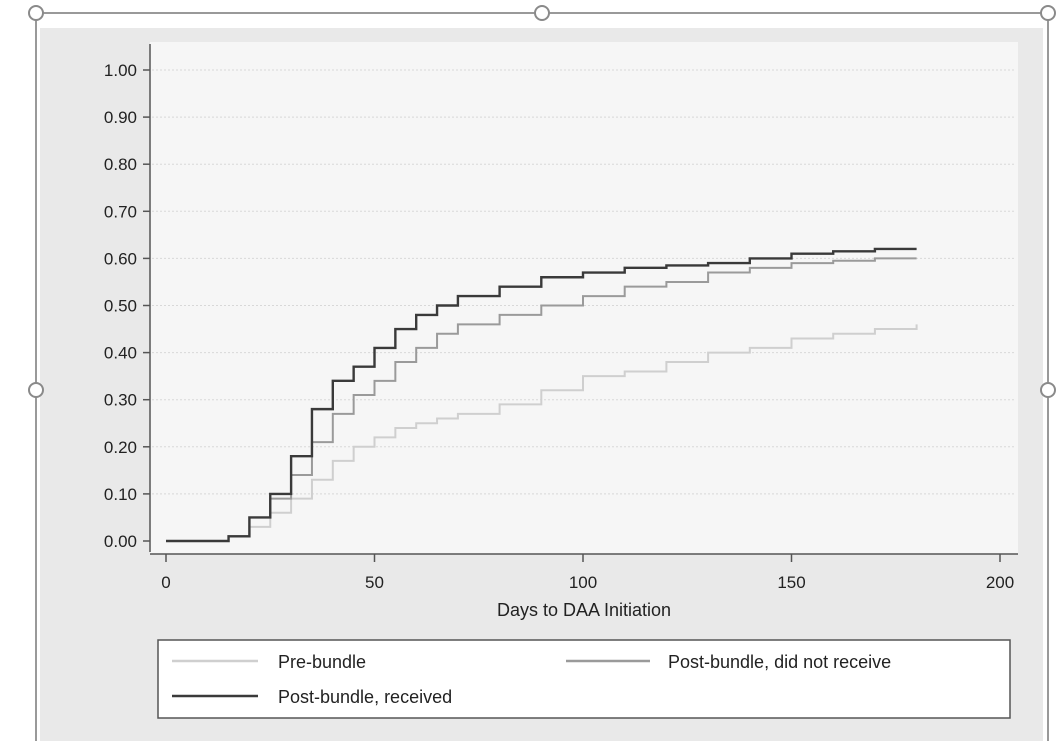  Describe the element at coordinates (322, 662) in the screenshot. I see `legend-label-pre-bundle: Pre-bundle` at that location.